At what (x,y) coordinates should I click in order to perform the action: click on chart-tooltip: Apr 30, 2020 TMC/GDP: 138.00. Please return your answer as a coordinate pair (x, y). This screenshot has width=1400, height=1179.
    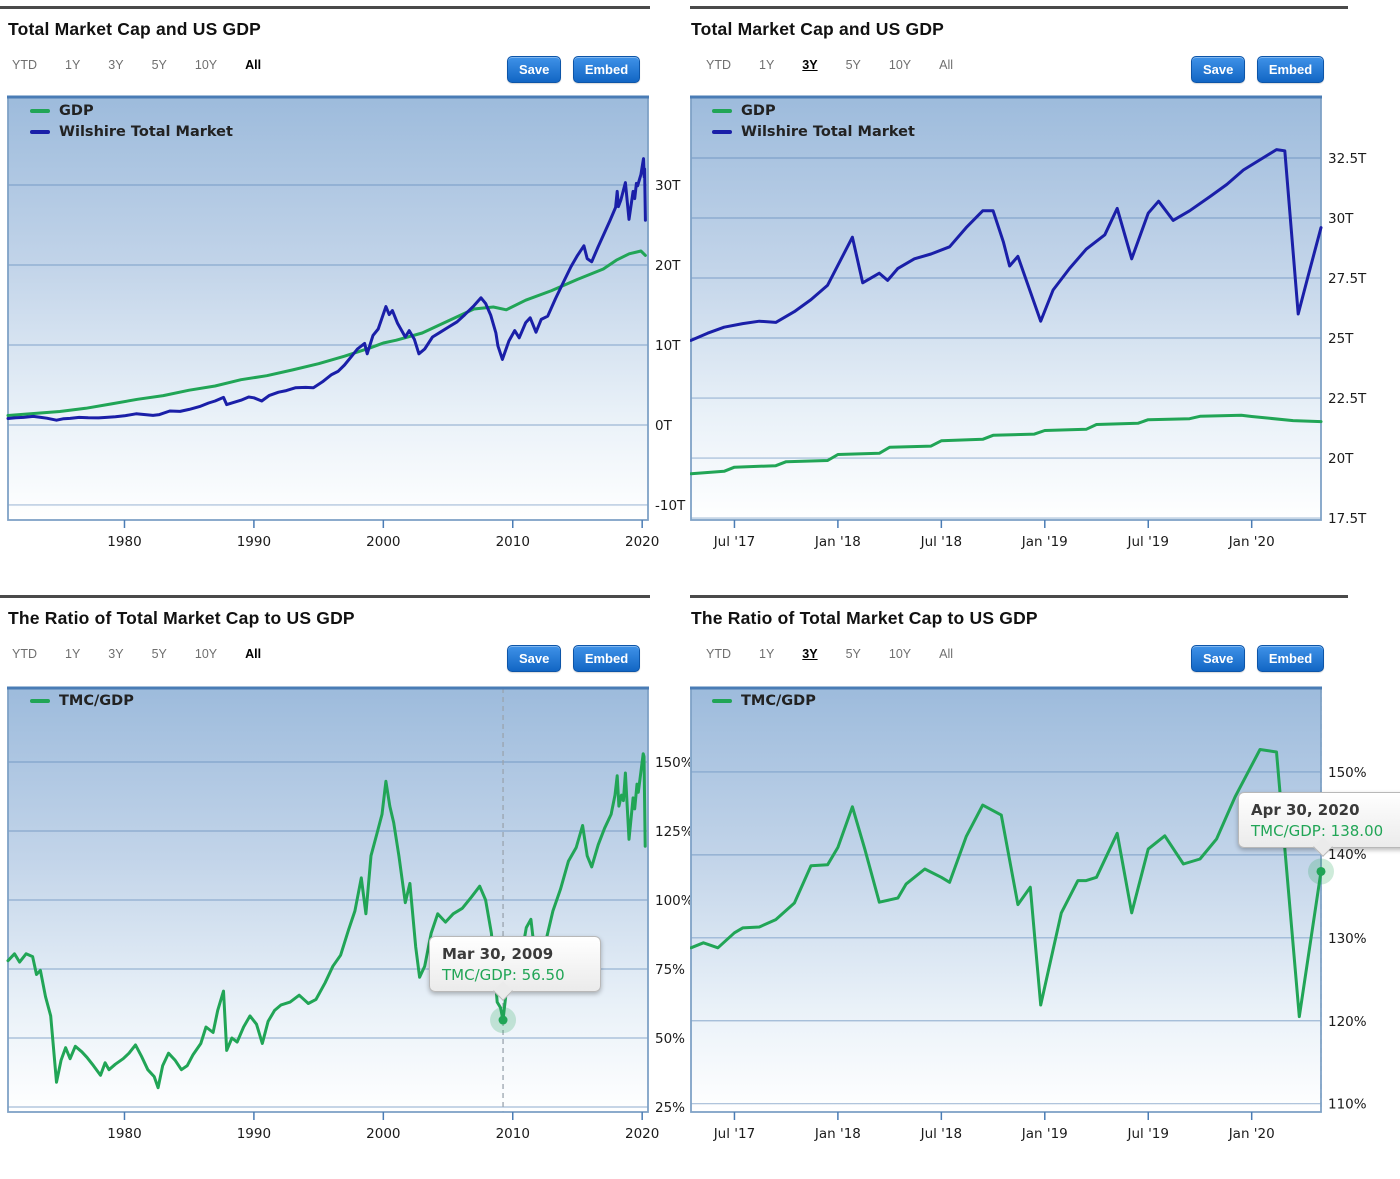
    Looking at the image, I should click on (1319, 824).